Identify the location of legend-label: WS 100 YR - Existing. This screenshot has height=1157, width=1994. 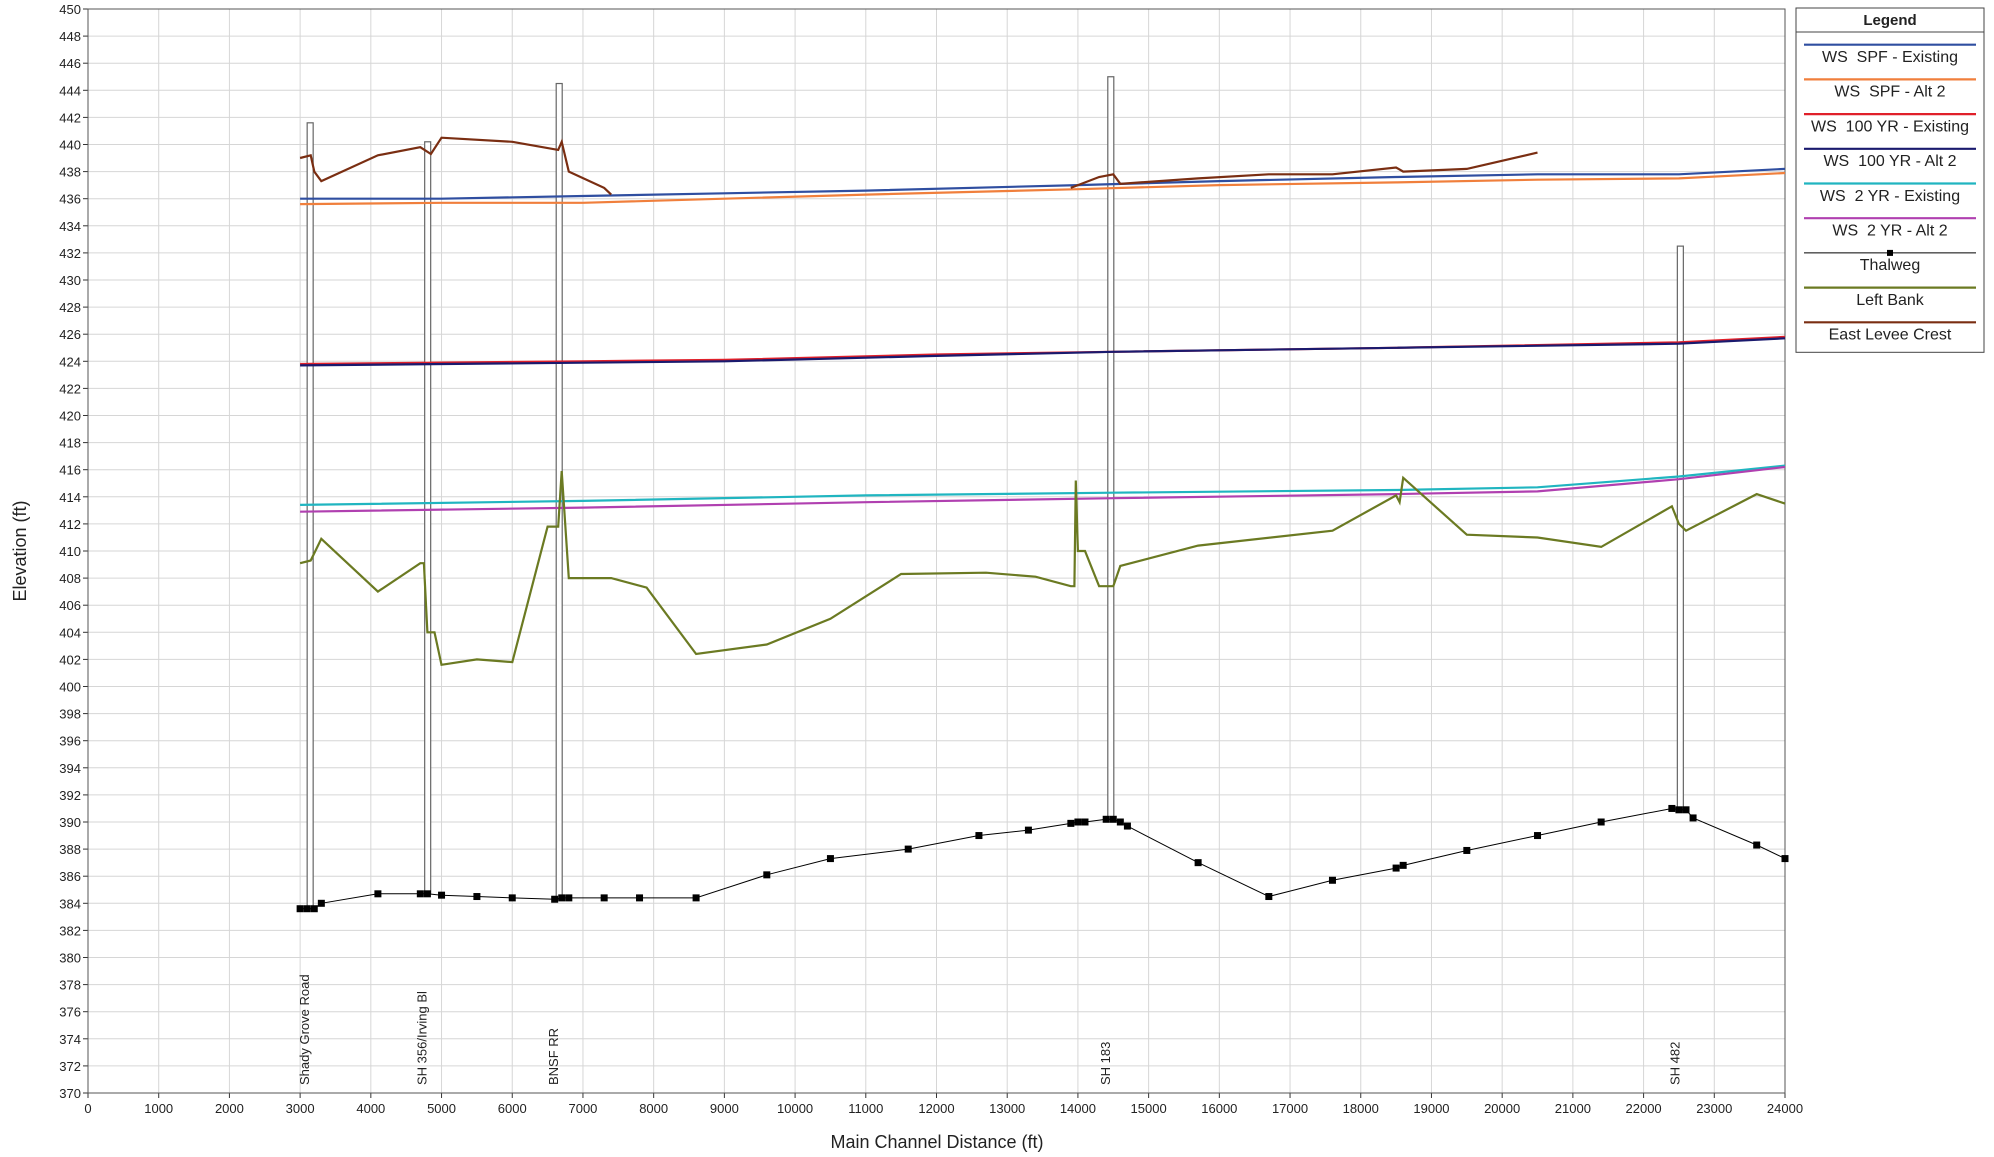
(1890, 126).